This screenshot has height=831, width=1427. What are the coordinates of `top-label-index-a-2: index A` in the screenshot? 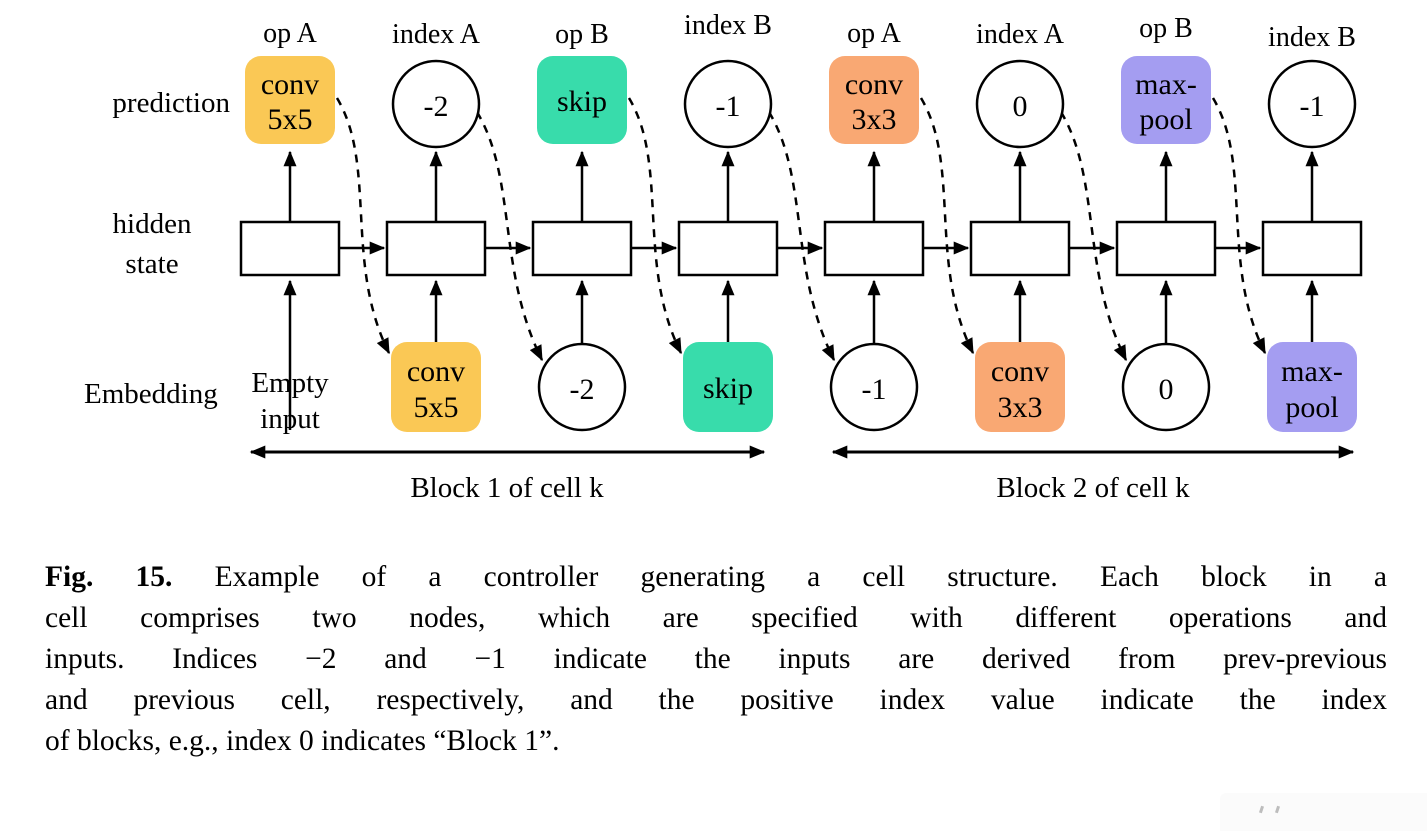 It's located at (1020, 34).